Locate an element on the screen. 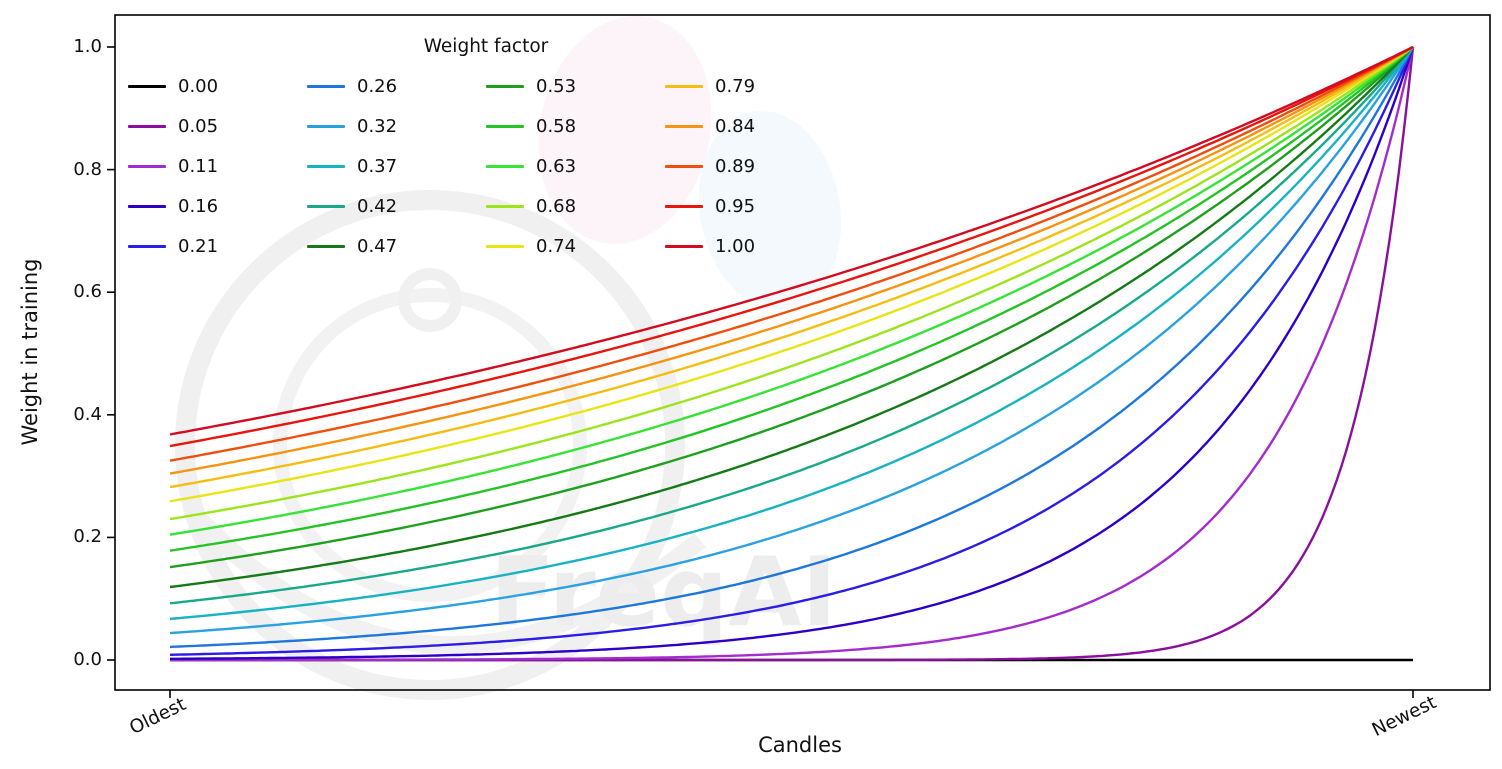 This screenshot has width=1502, height=769. legend-label: 0.58 is located at coordinates (556, 126).